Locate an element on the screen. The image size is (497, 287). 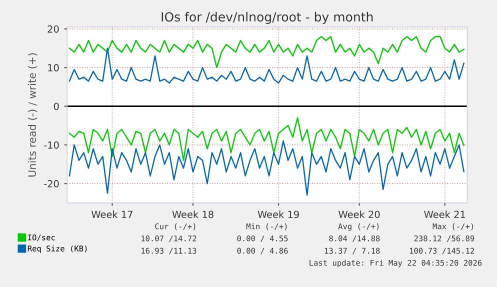
x-tick-label: Week 19 is located at coordinates (278, 214).